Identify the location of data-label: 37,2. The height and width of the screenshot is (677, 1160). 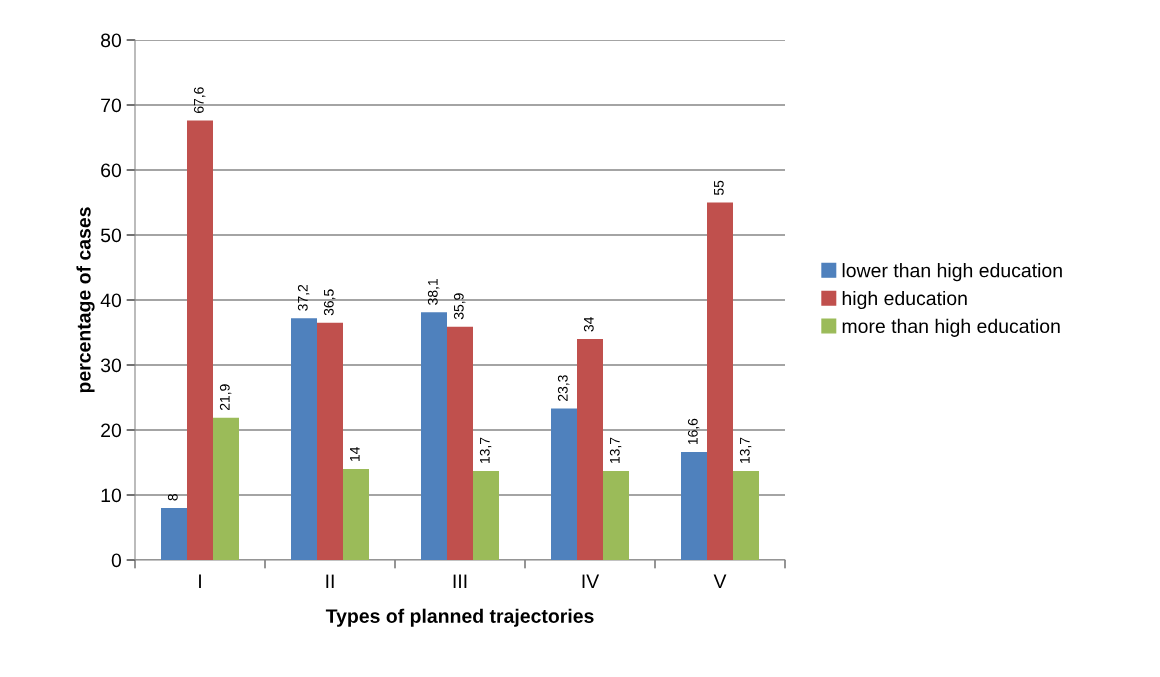
(303, 297).